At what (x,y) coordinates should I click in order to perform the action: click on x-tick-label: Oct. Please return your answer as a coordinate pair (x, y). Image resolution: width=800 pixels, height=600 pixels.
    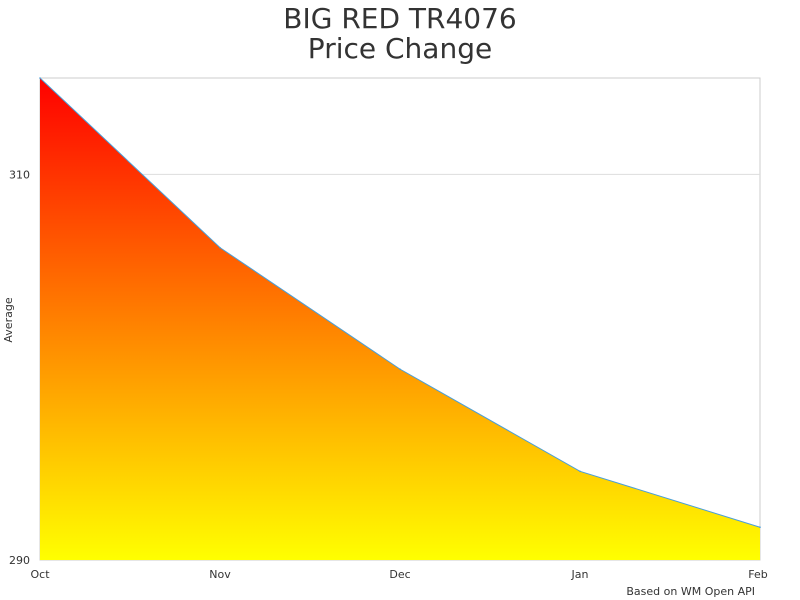
    Looking at the image, I should click on (40, 574).